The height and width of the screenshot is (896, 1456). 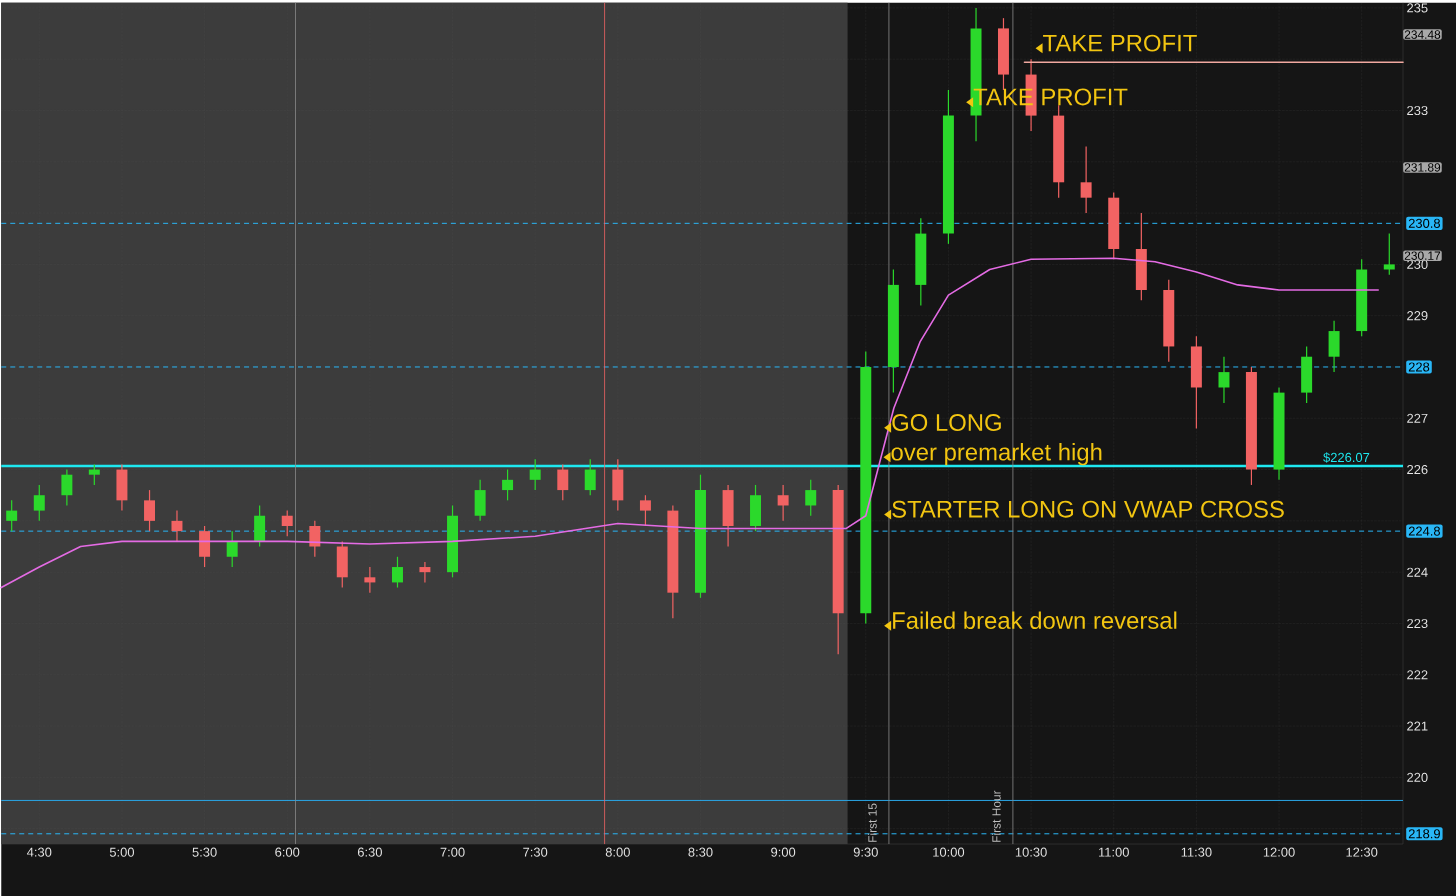 What do you see at coordinates (1120, 43) in the screenshot?
I see `annotation: TAKE PROFIT` at bounding box center [1120, 43].